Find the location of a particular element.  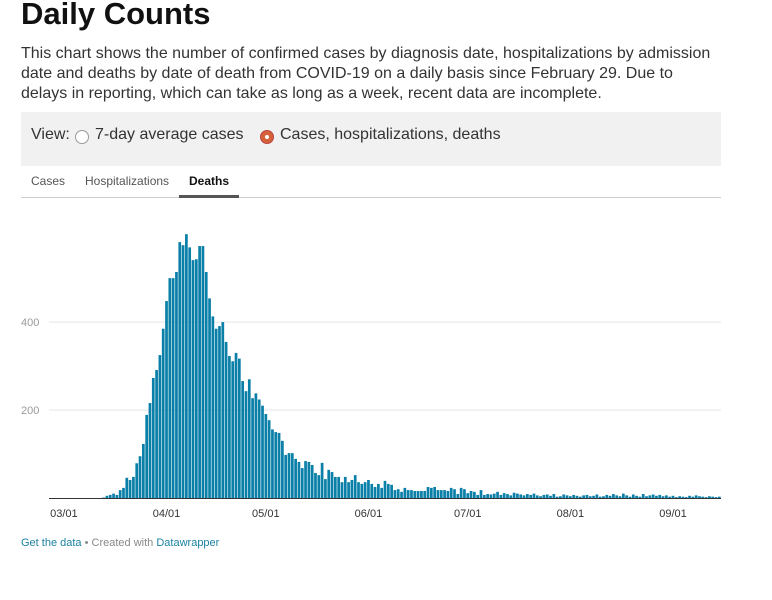

page-title: Daily Counts is located at coordinates (116, 15).